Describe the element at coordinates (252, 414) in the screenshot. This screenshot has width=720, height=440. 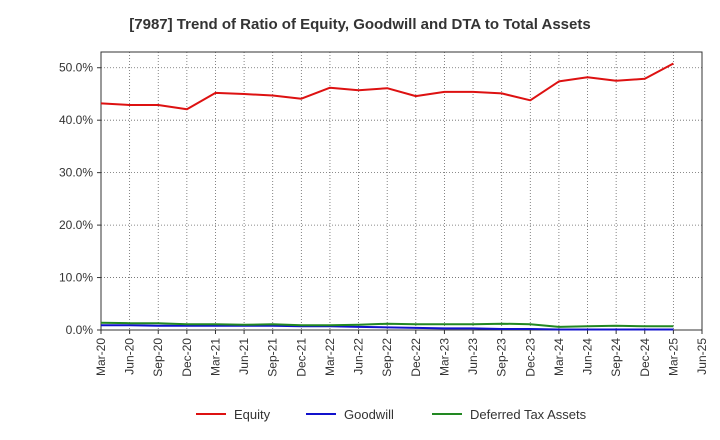
I see `legend-label: Equity` at that location.